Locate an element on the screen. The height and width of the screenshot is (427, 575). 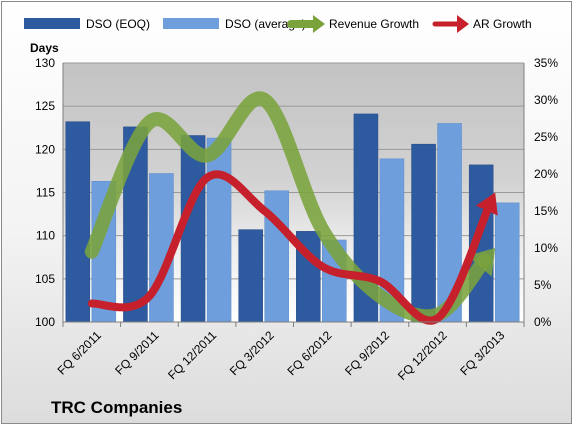
legend-revenue-growth-swatch-head is located at coordinates (319, 24).